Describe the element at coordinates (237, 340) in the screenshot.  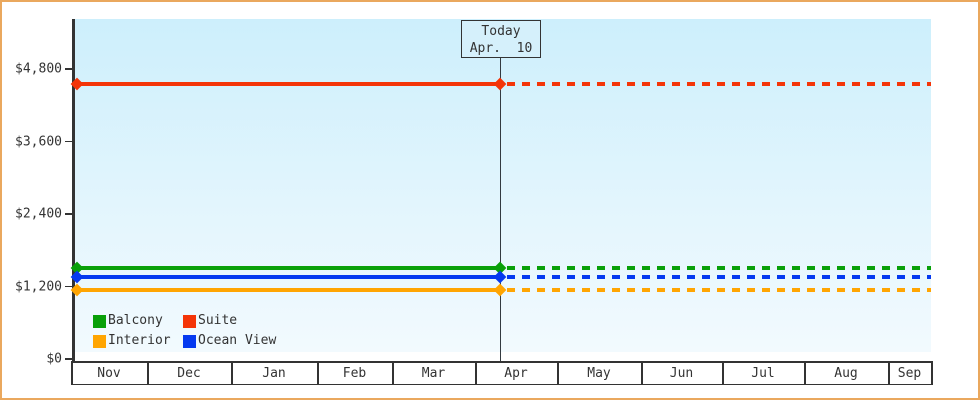
I see `legend-label: Ocean View` at that location.